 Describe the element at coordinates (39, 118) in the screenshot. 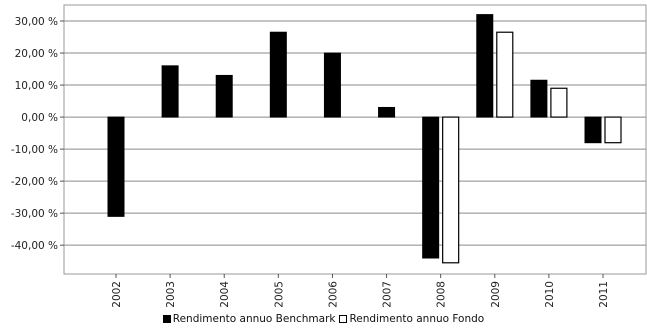

I see `y-tick-label: 0,00 %` at that location.